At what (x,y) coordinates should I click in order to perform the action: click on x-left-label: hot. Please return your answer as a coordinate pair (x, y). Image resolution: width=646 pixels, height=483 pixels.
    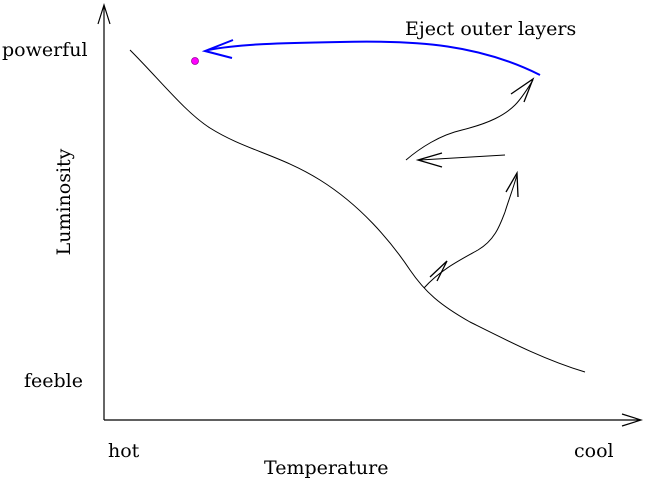
    Looking at the image, I should click on (124, 451).